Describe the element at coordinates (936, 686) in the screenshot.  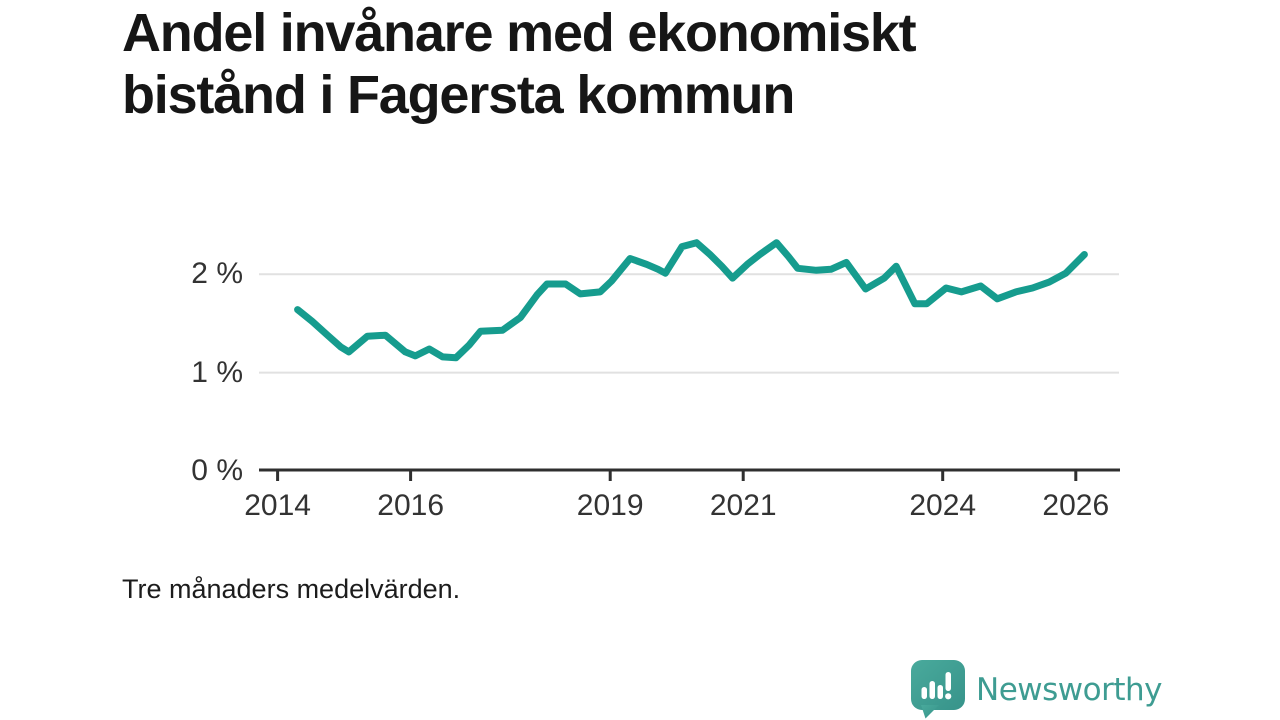
I see `bar-chart-exclamation-glyph` at that location.